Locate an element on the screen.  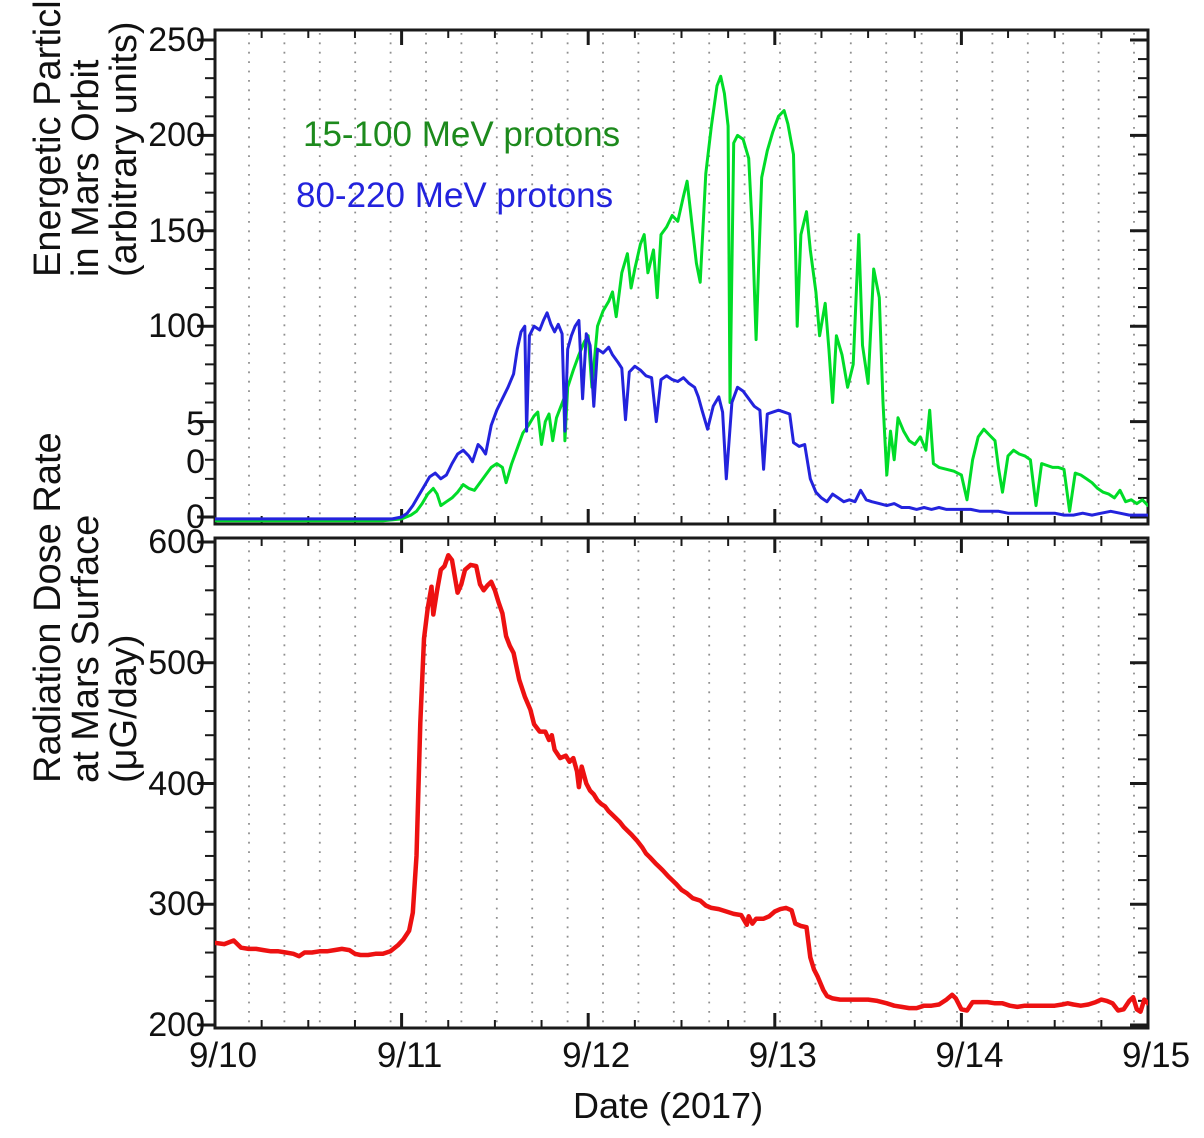
top-y-tick-label: 250 is located at coordinates (176, 39).